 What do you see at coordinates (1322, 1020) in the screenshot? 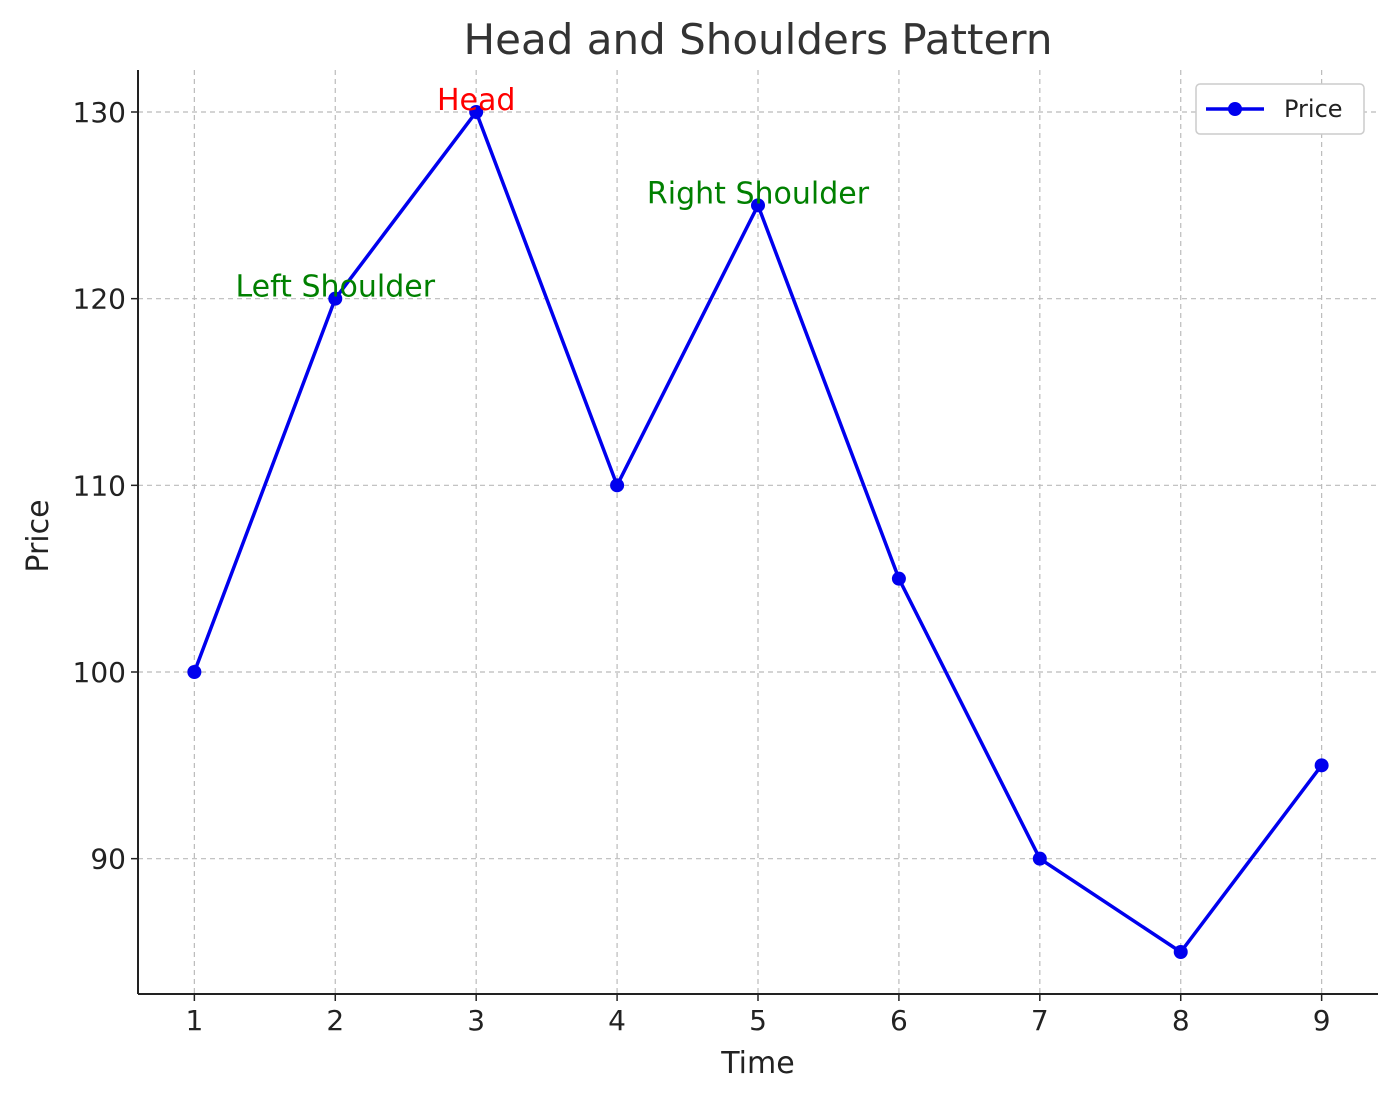
I see `x-tick-label: 9` at bounding box center [1322, 1020].